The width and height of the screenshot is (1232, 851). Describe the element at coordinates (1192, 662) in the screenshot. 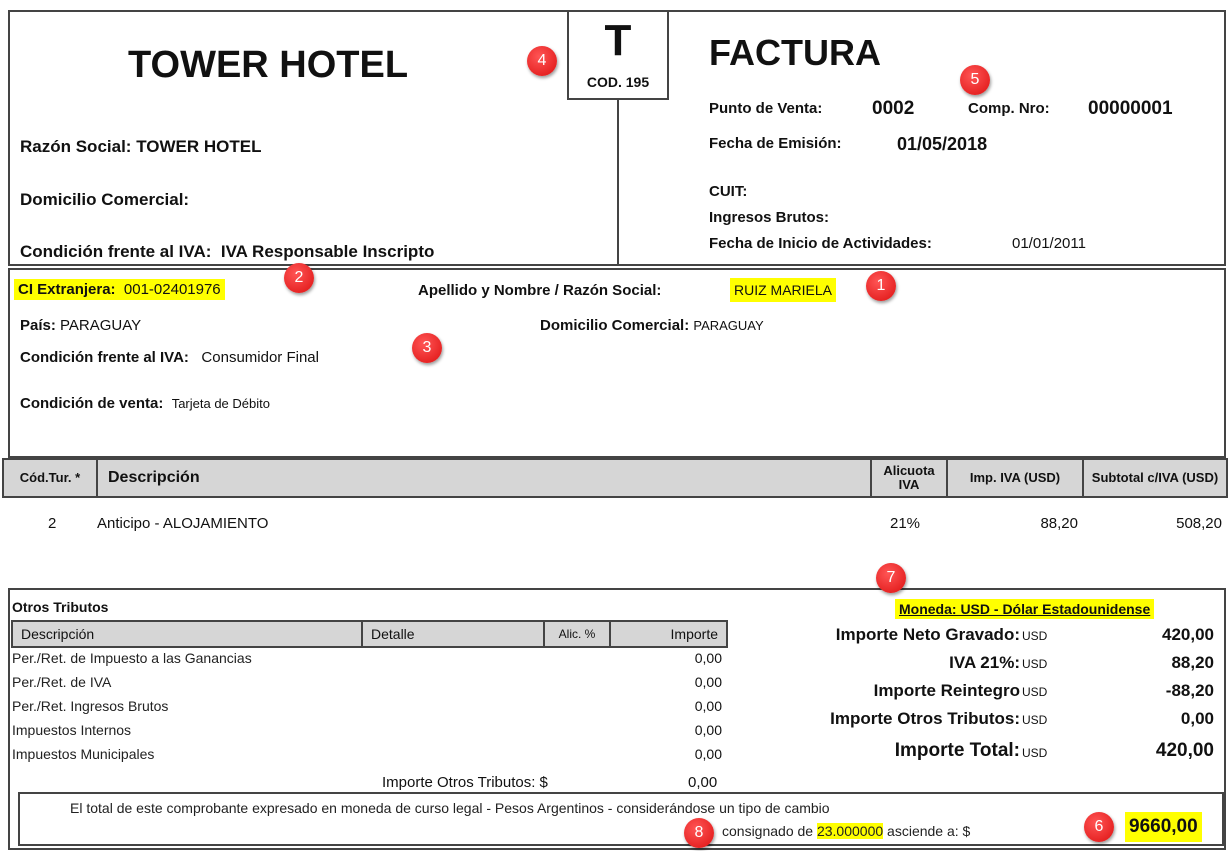

I see `total-value: 88,20` at that location.